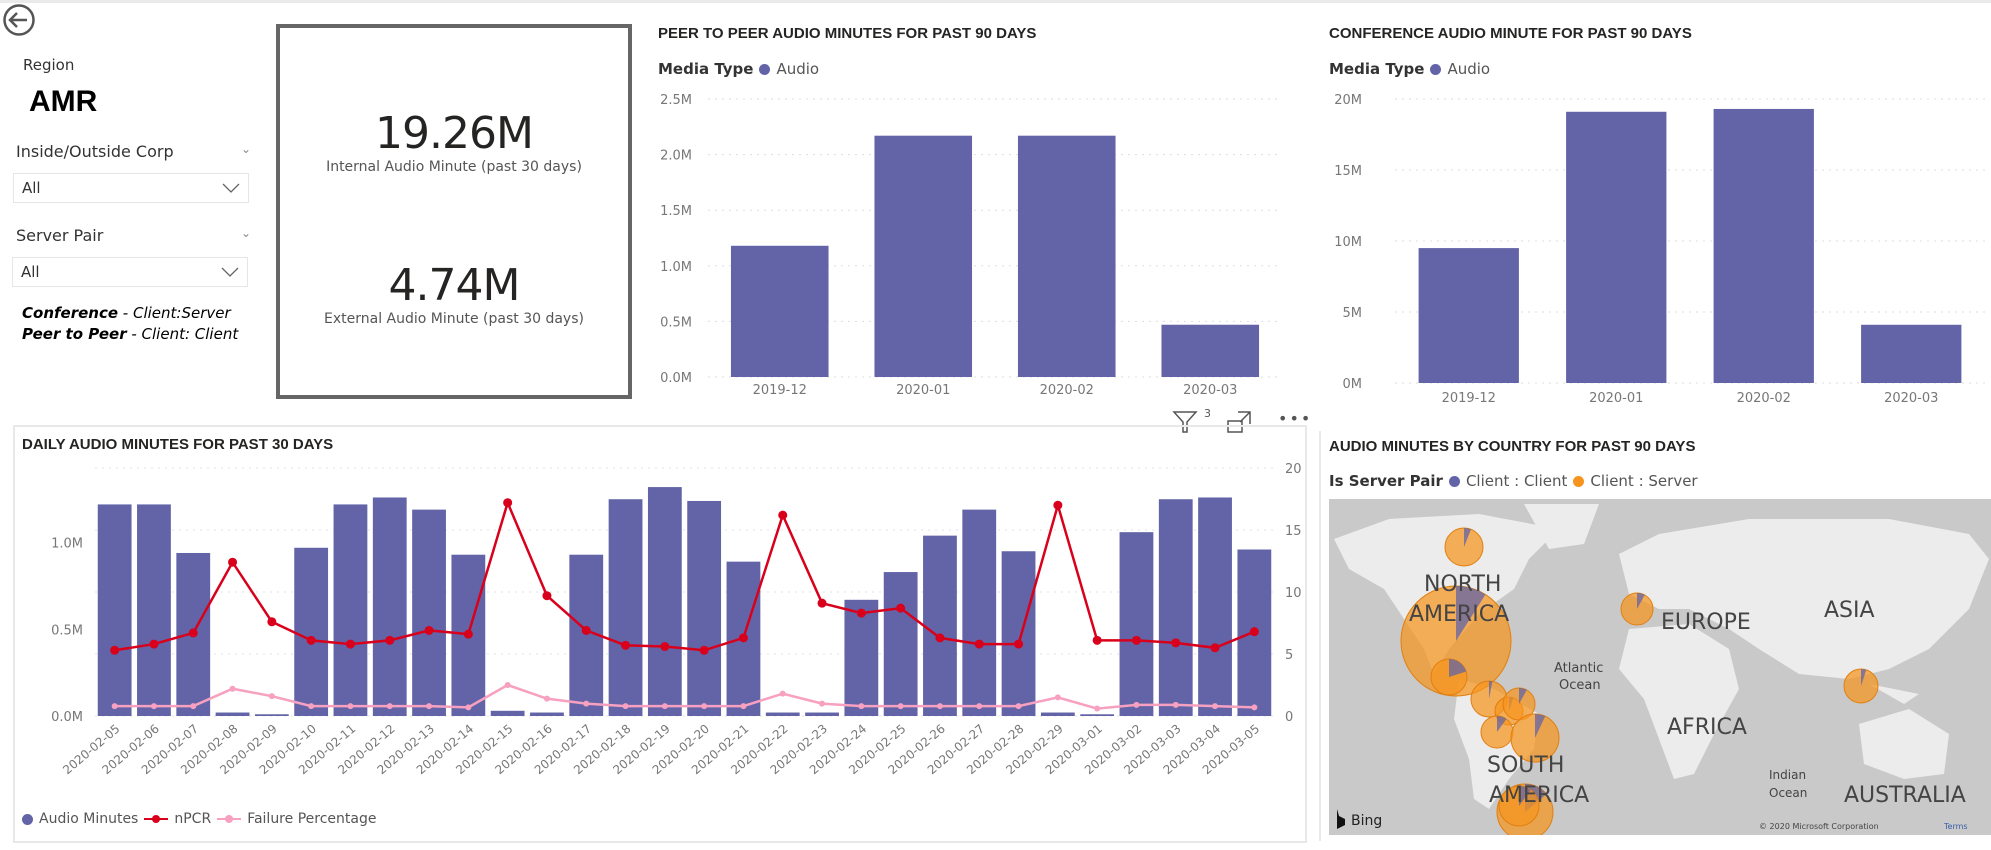 The width and height of the screenshot is (1991, 850). What do you see at coordinates (131, 188) in the screenshot?
I see `inside-outside-dropdown: All` at bounding box center [131, 188].